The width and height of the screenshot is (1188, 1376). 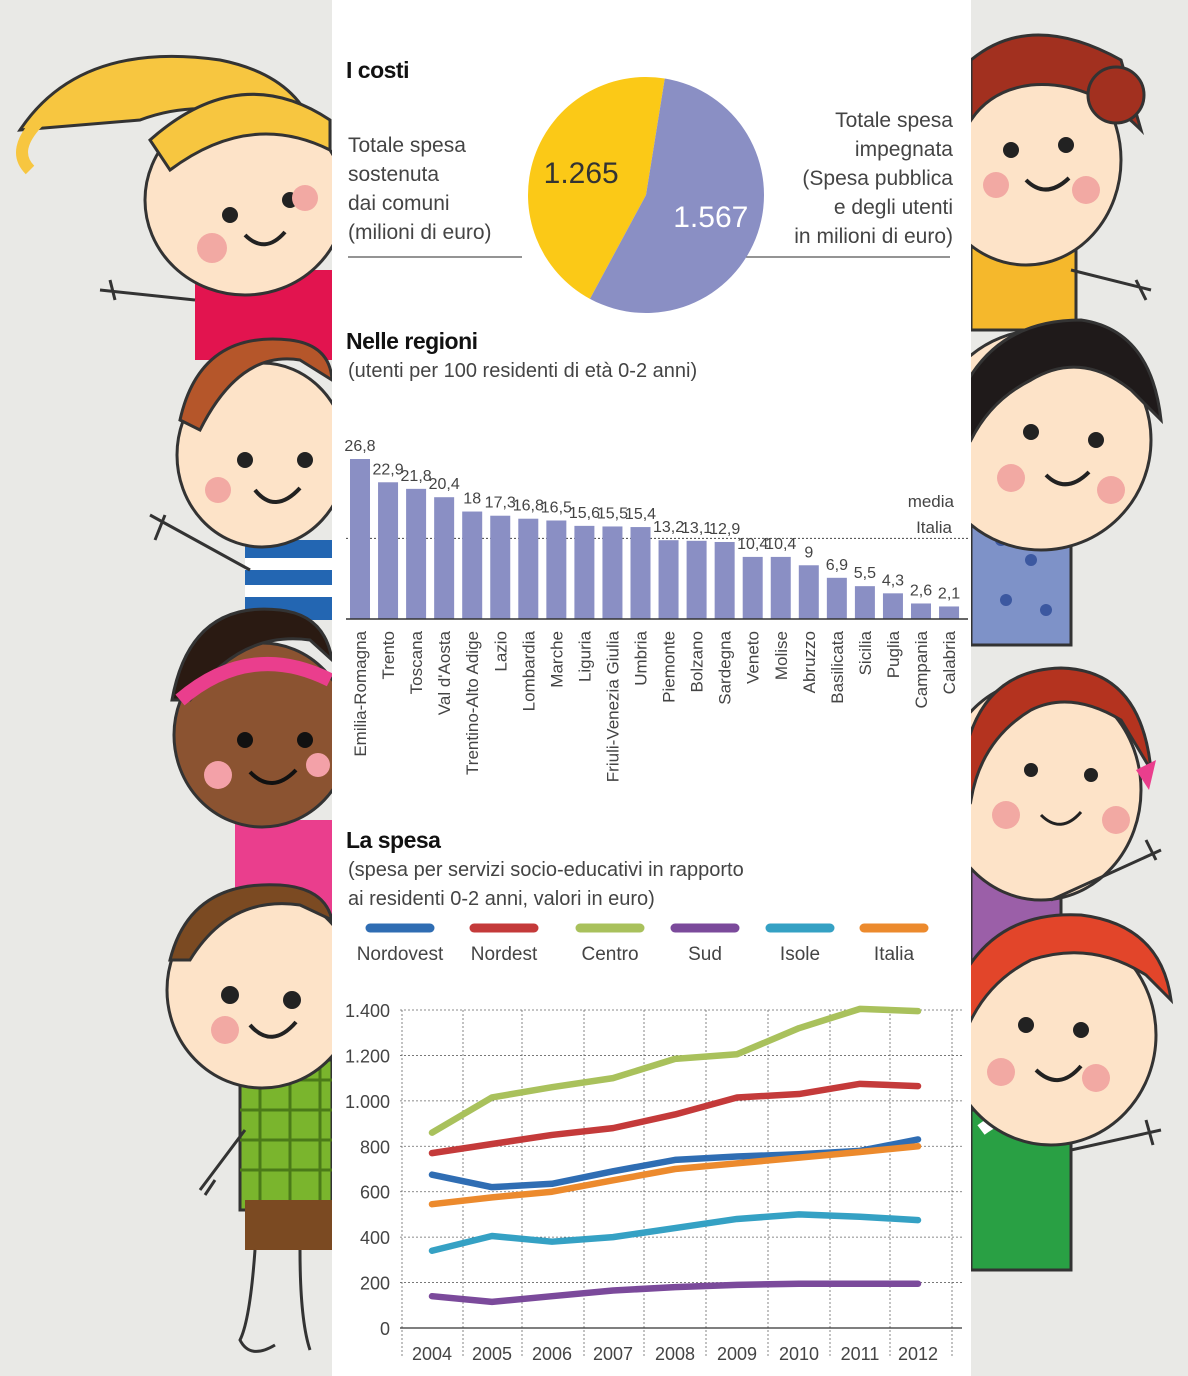 I want to click on bar-value-label: 18, so click(x=472, y=499).